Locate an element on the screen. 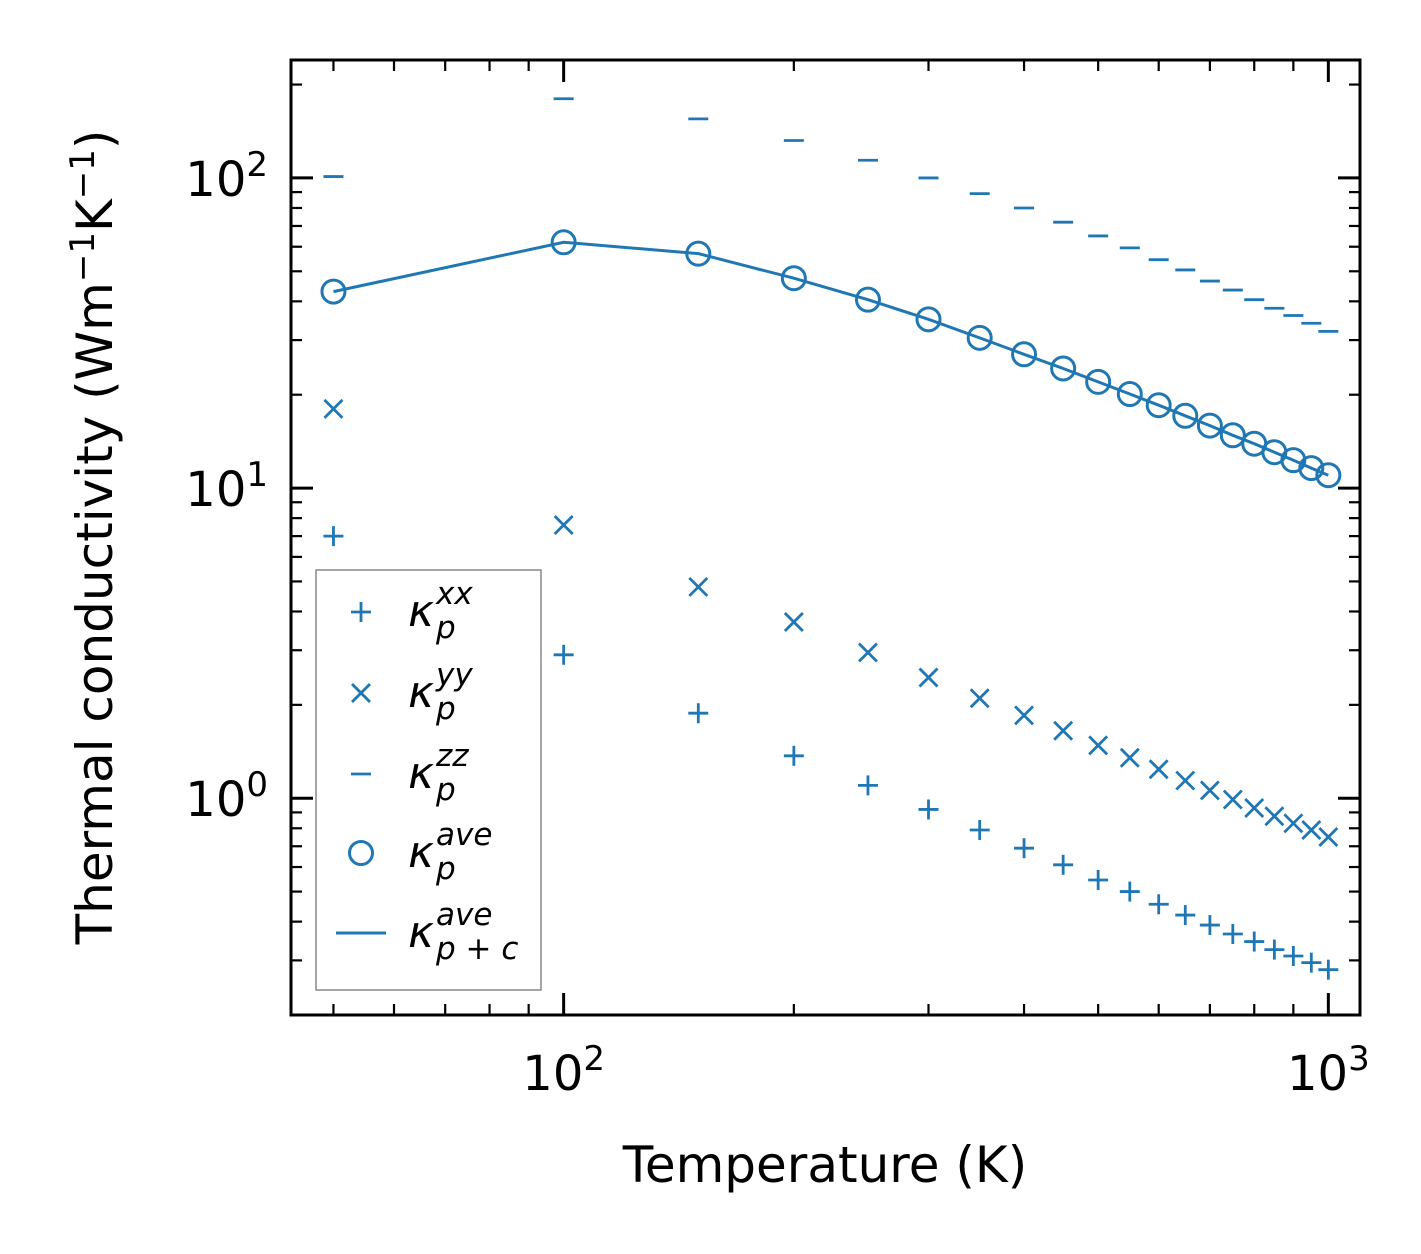  series-kave is located at coordinates (831, 359).